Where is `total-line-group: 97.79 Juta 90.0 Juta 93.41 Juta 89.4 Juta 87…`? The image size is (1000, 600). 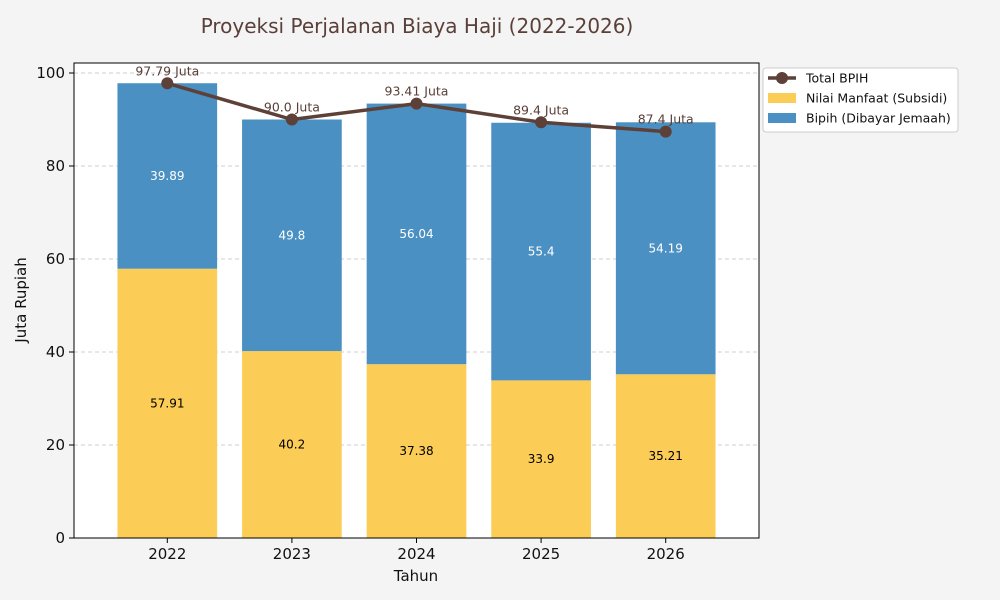
total-line-group: 97.79 Juta 90.0 Juta 93.41 Juta 89.4 Juta 87… is located at coordinates (414, 100).